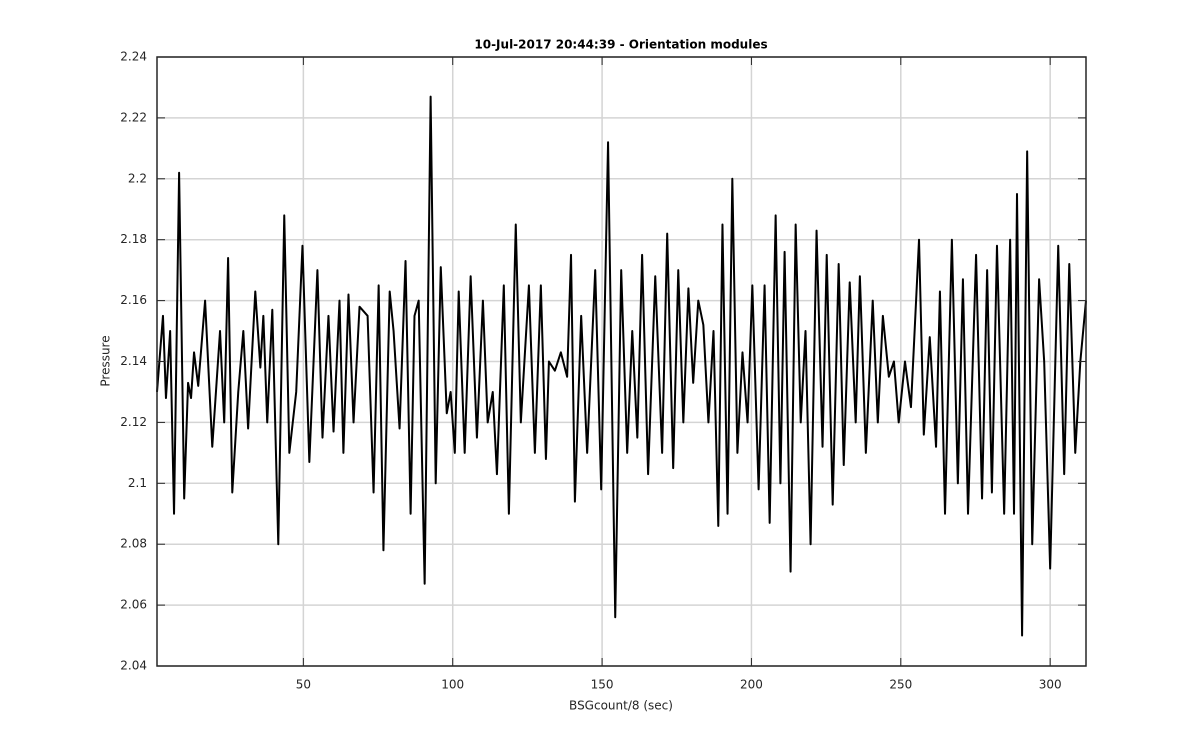 This screenshot has height=750, width=1200. What do you see at coordinates (137, 483) in the screenshot?
I see `y-tick-label: 2.1` at bounding box center [137, 483].